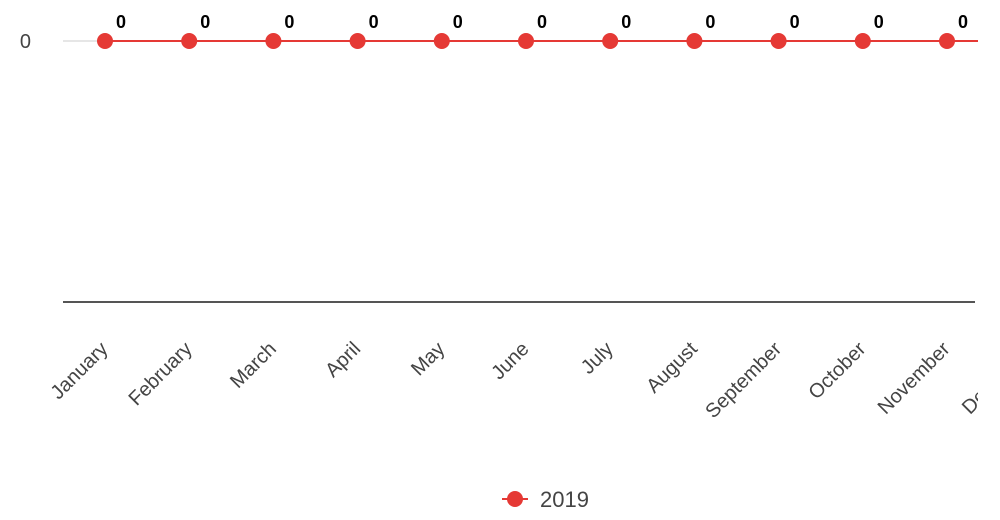 The height and width of the screenshot is (520, 1000). I want to click on legend-swatch-marker, so click(515, 499).